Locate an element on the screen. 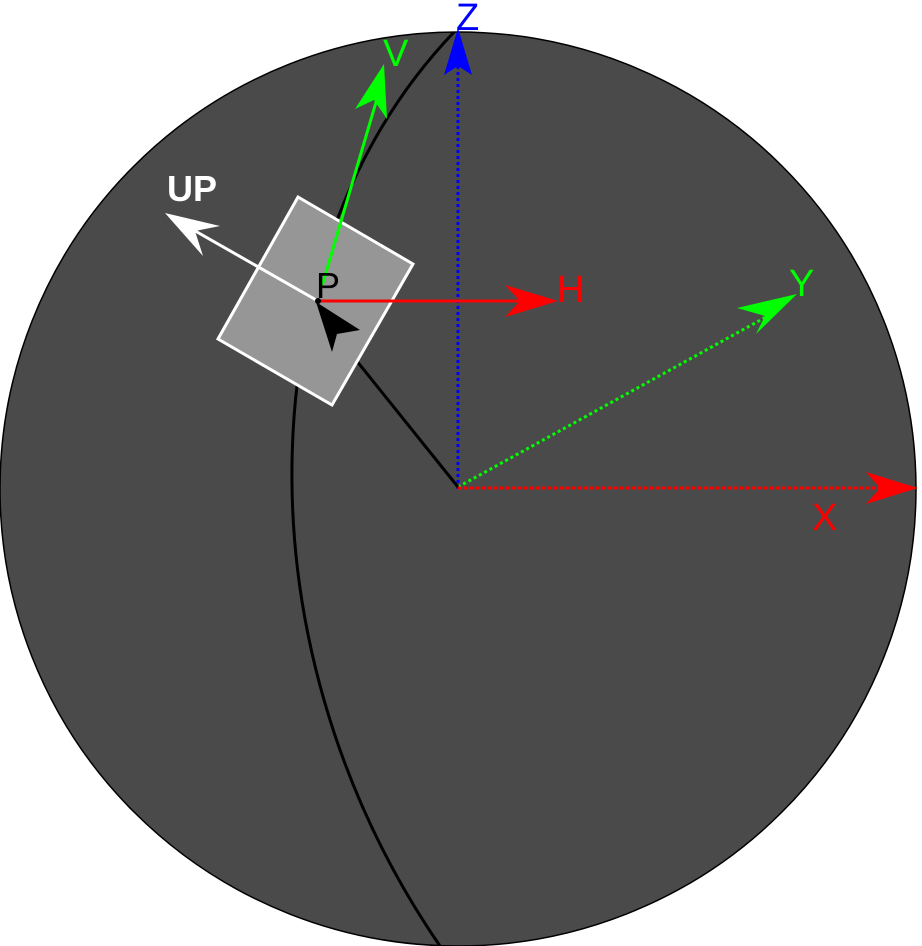  v-vector-arrowhead is located at coordinates (371, 91).